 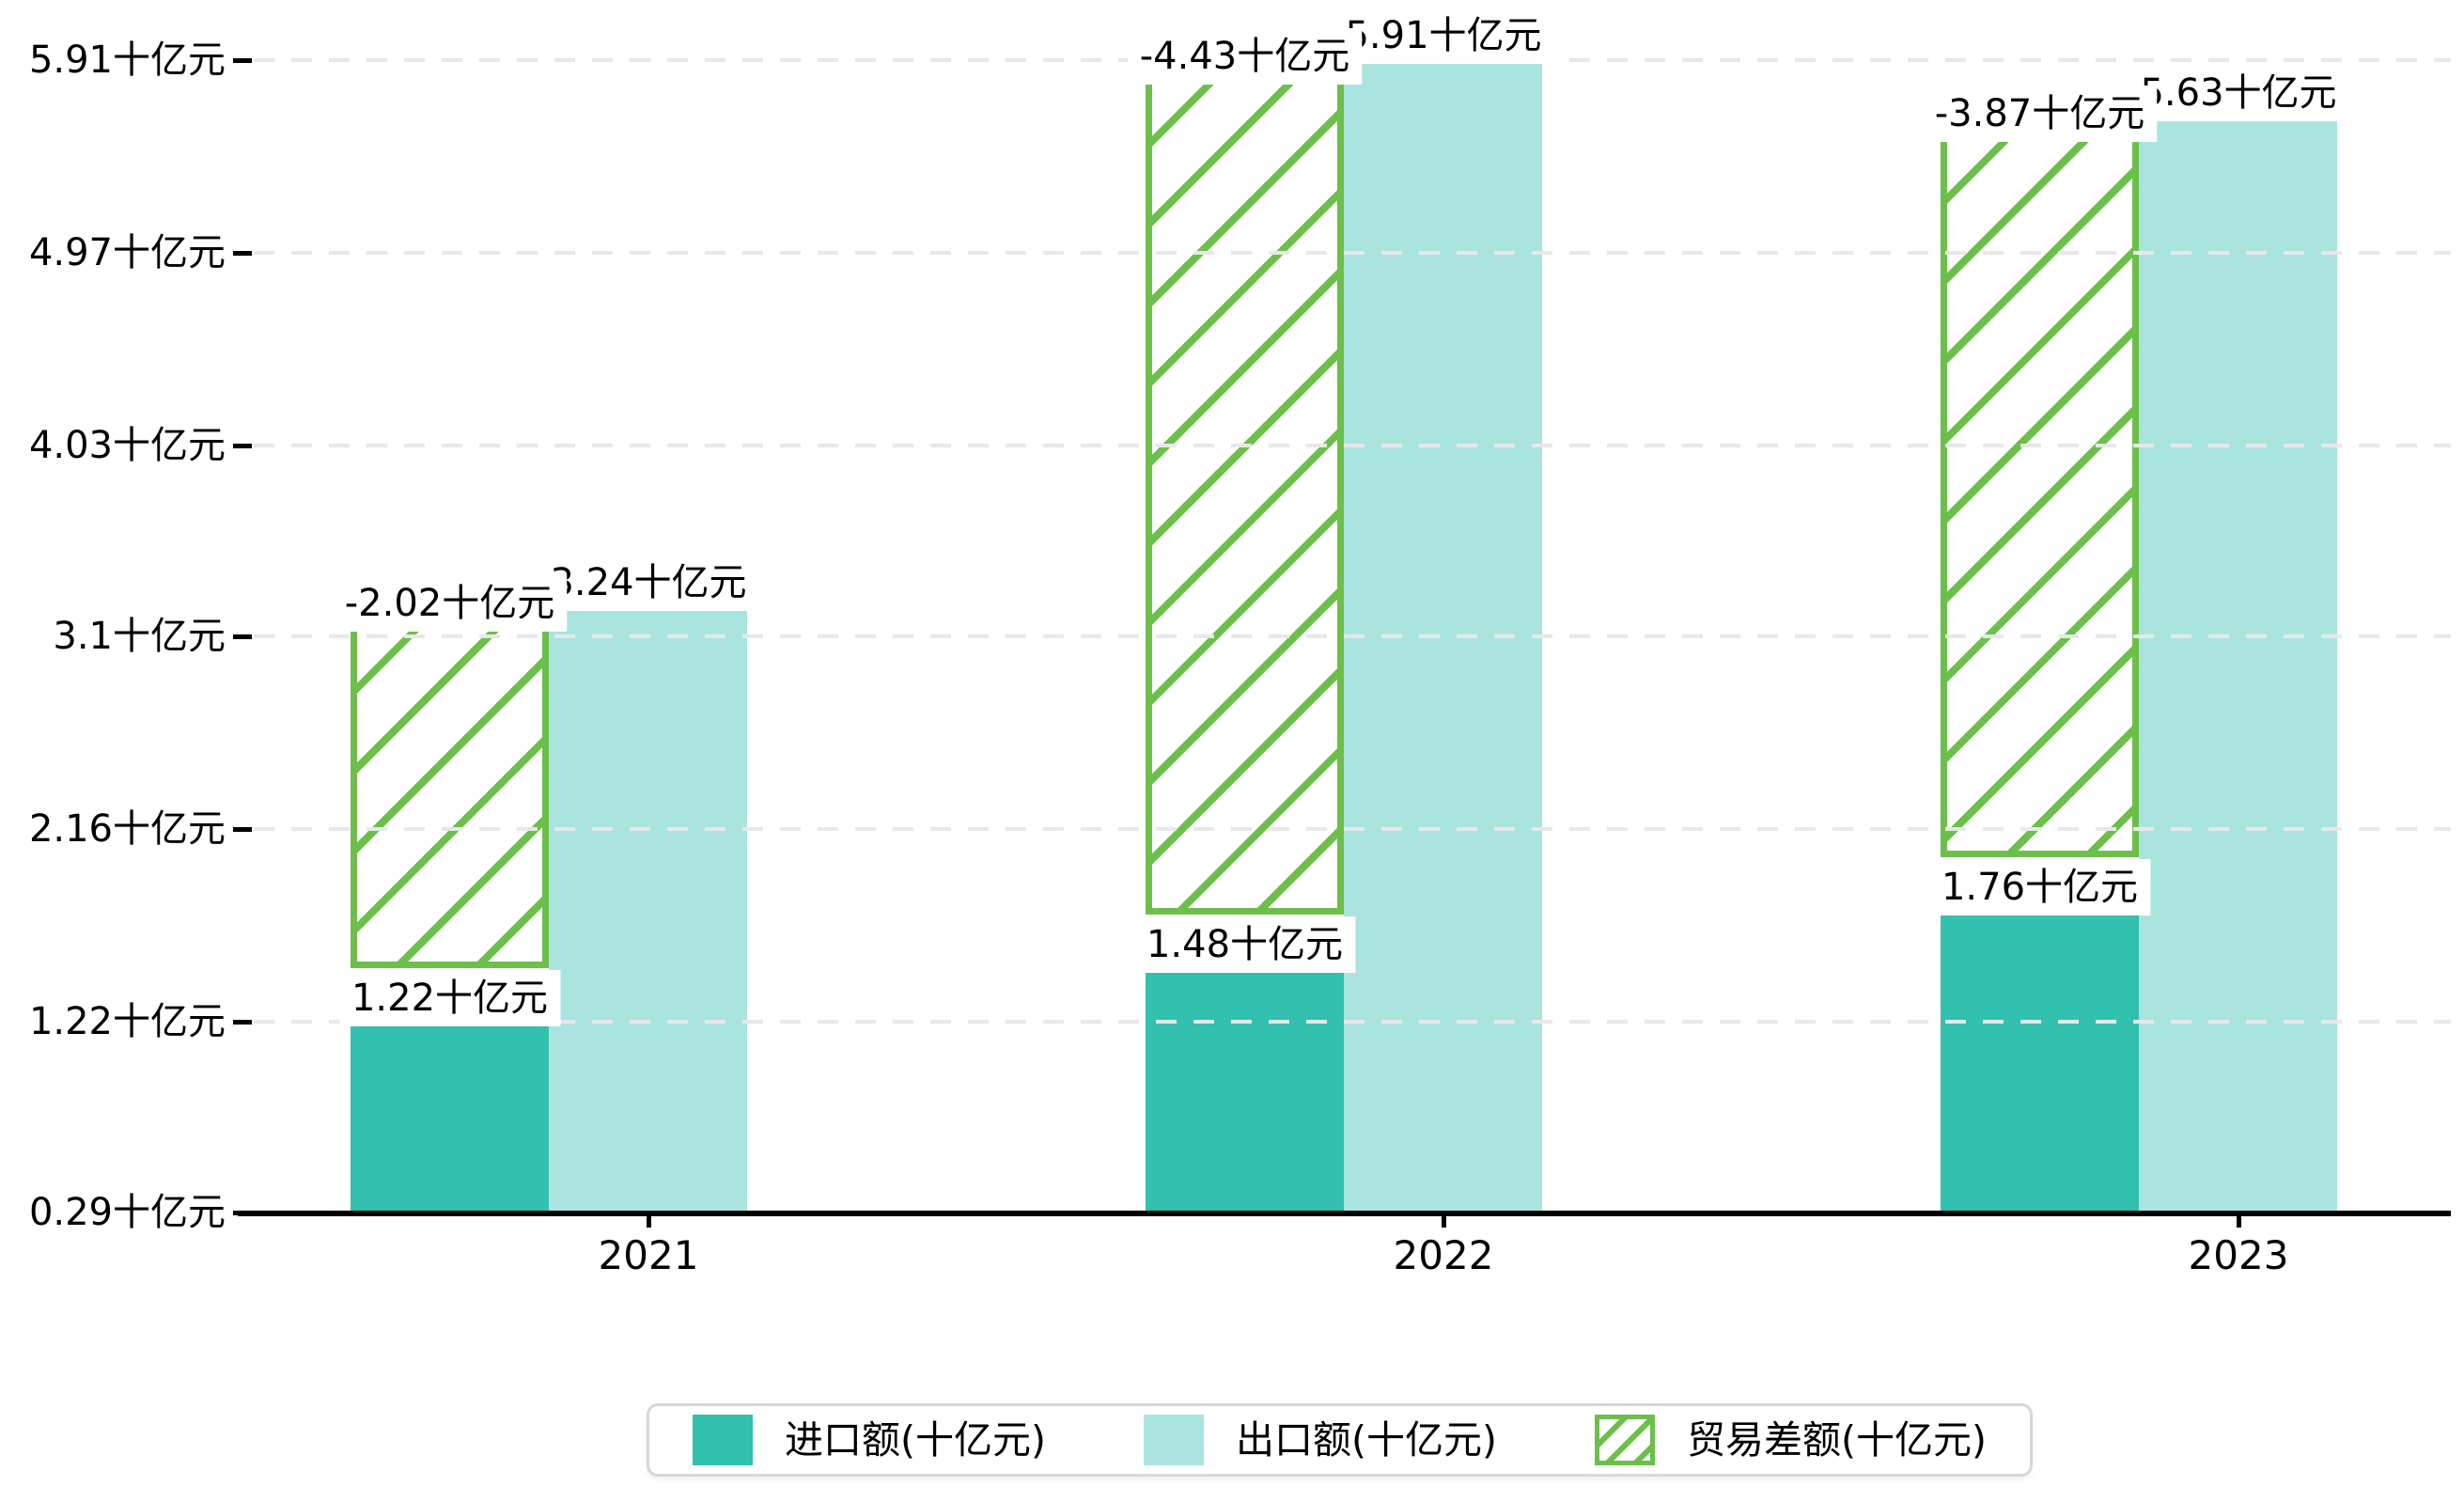 I want to click on legend-label-import: 进口额(十亿元), so click(x=915, y=1439).